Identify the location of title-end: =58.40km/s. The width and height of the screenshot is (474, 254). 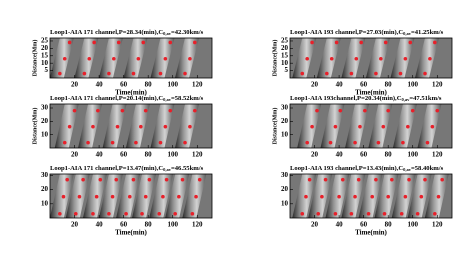
(427, 168).